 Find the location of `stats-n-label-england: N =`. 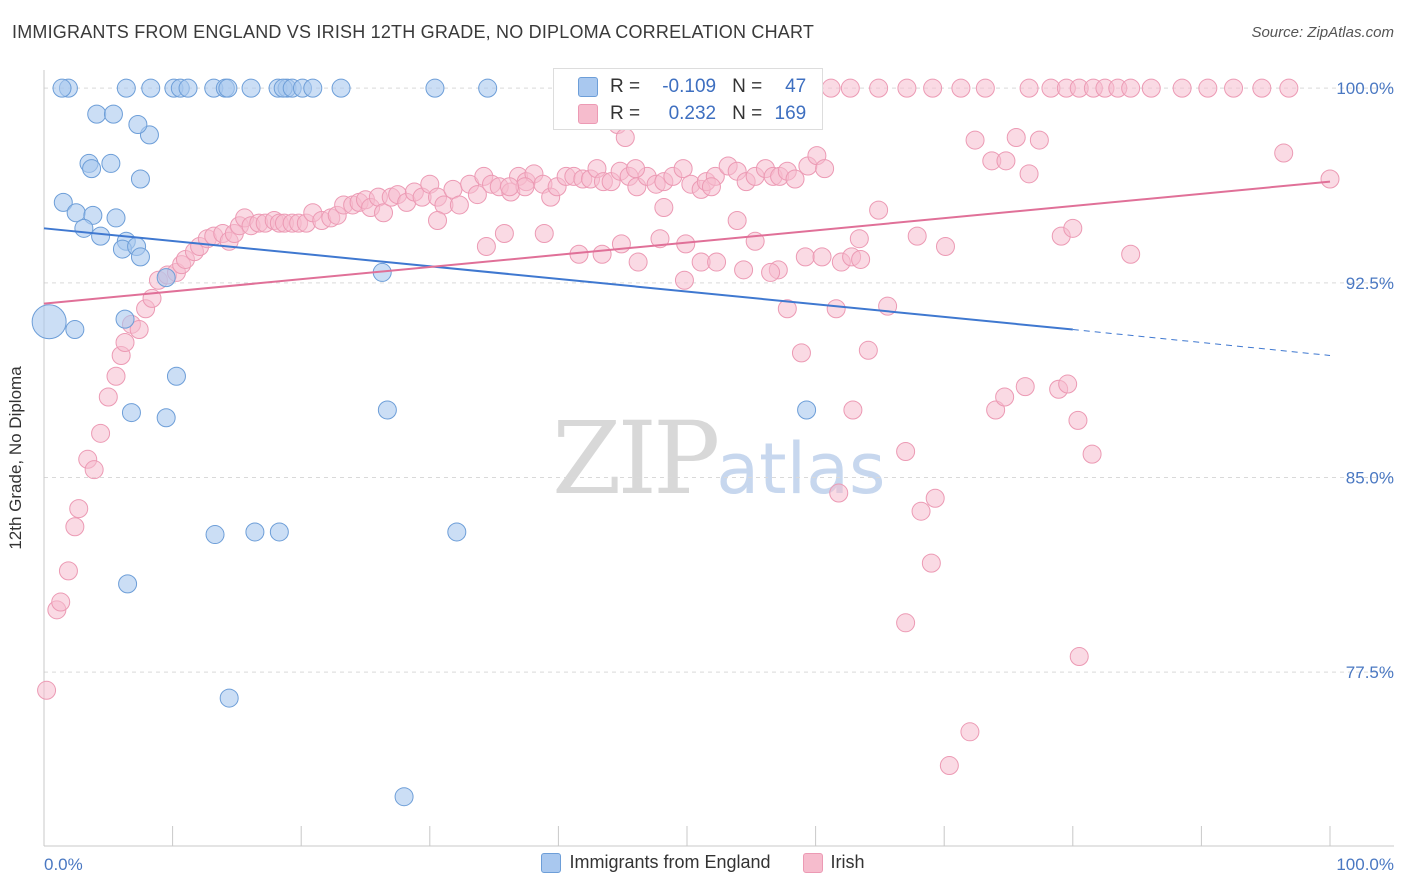

stats-n-label-england: N = is located at coordinates (747, 86).